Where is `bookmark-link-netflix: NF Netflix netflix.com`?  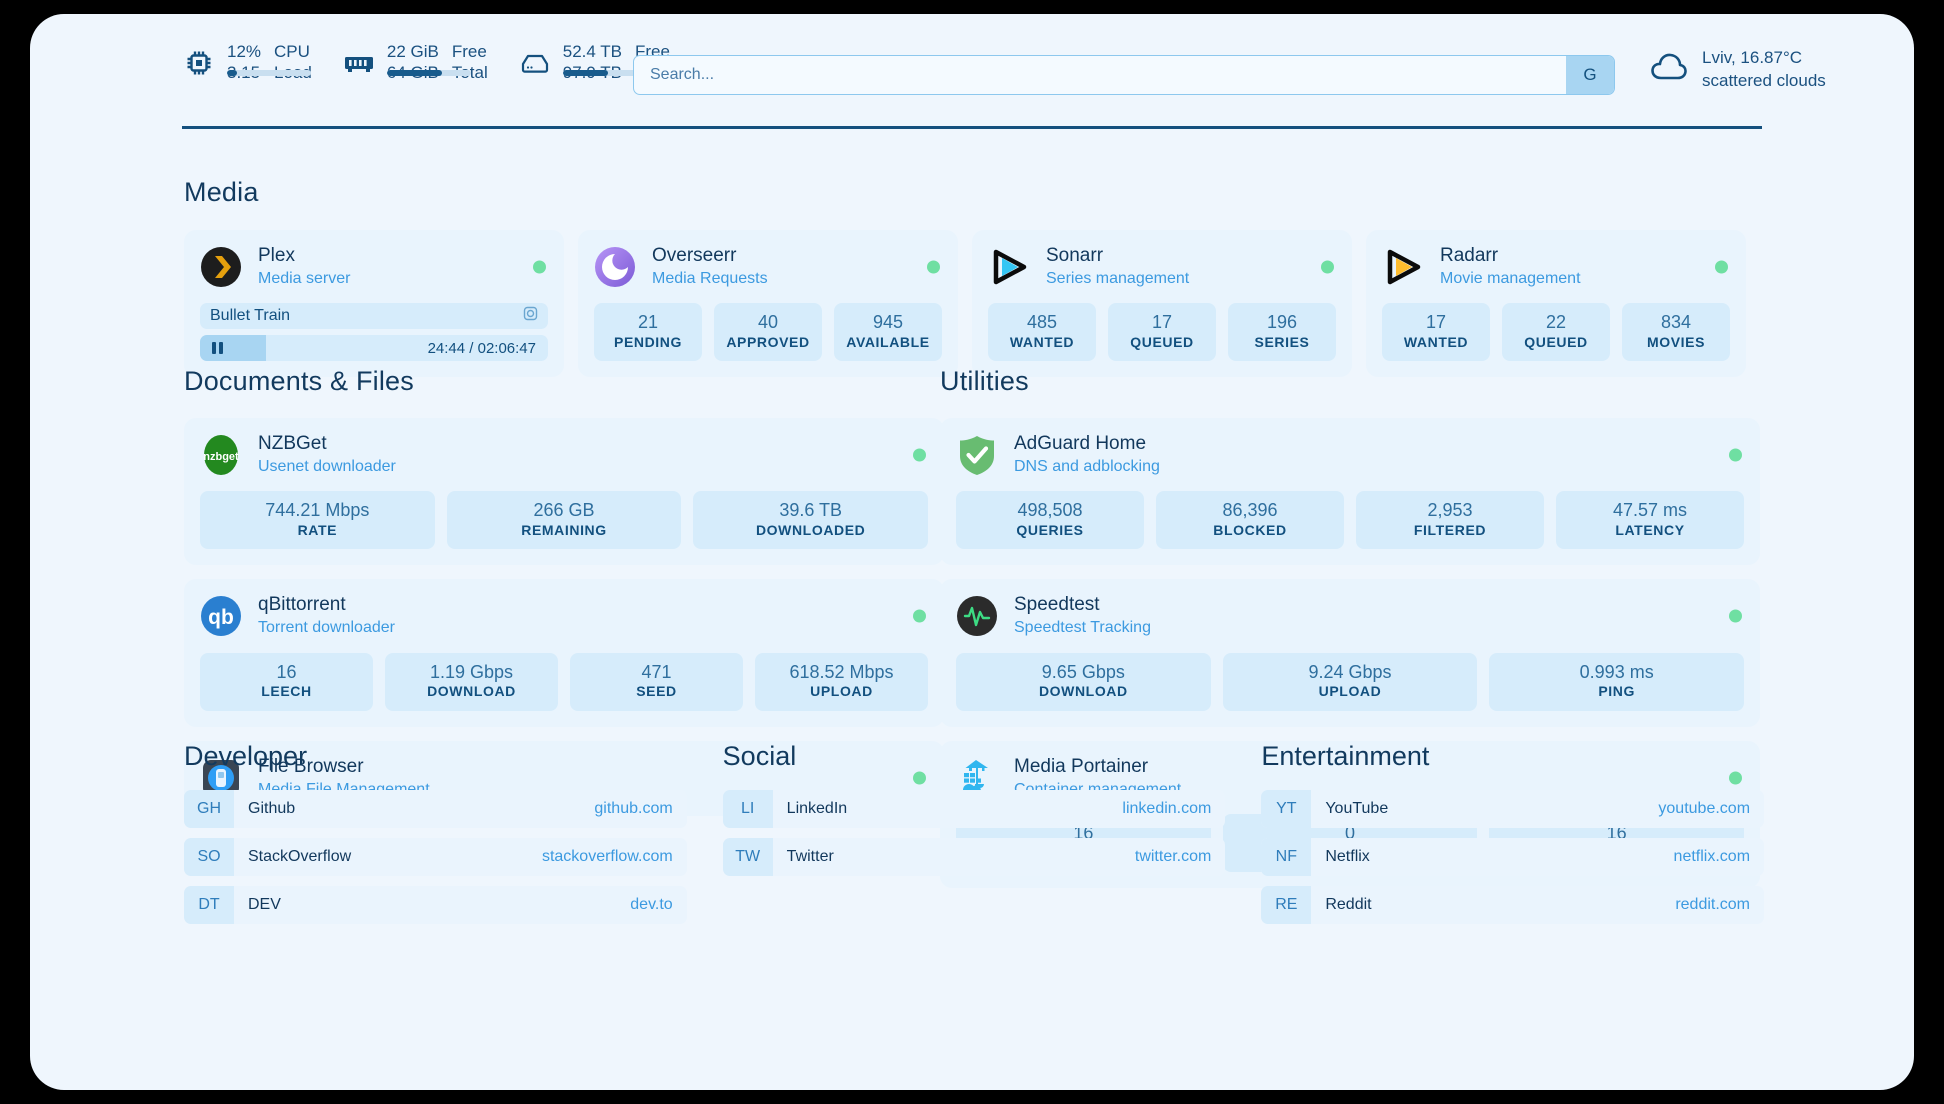 bookmark-link-netflix: NF Netflix netflix.com is located at coordinates (1513, 857).